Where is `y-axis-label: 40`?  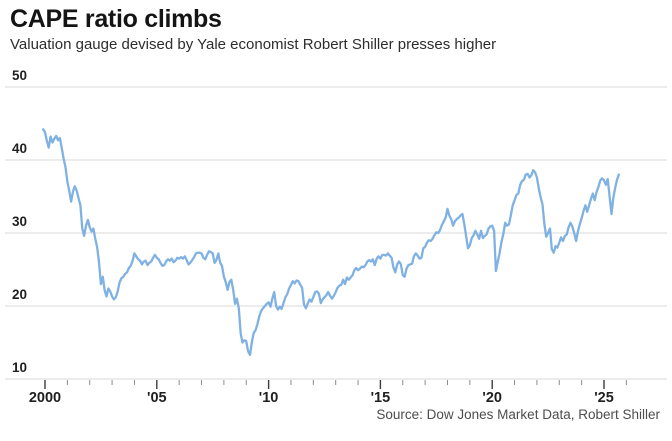
y-axis-label: 40 is located at coordinates (19, 148).